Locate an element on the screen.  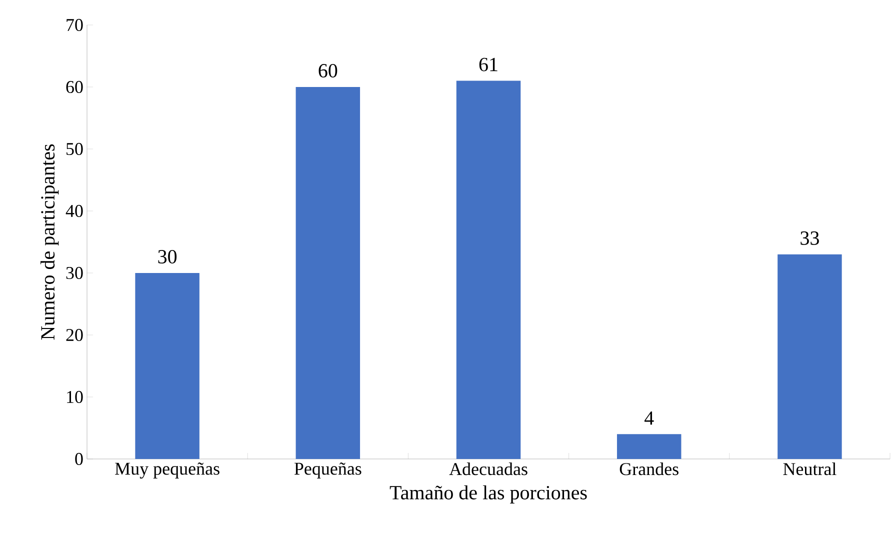
data-label: 4 is located at coordinates (649, 418).